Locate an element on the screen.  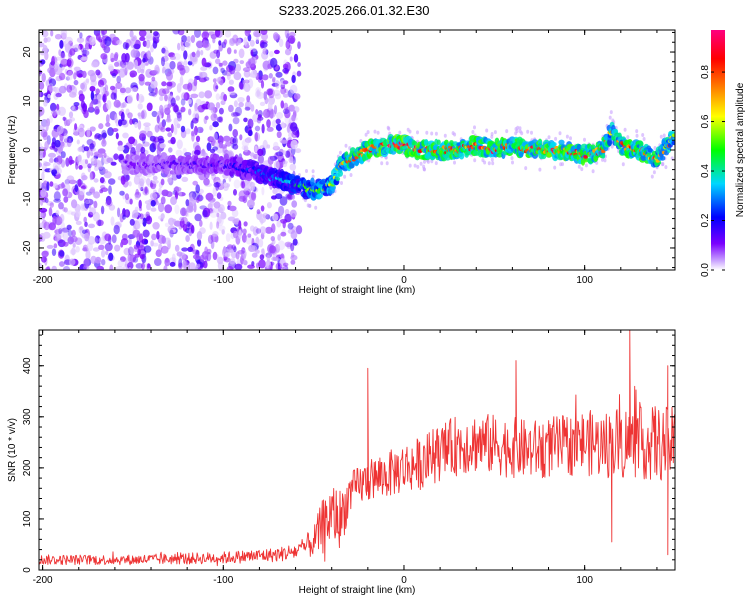
colorbar-label: Normalized spectral amplitude is located at coordinates (740, 149).